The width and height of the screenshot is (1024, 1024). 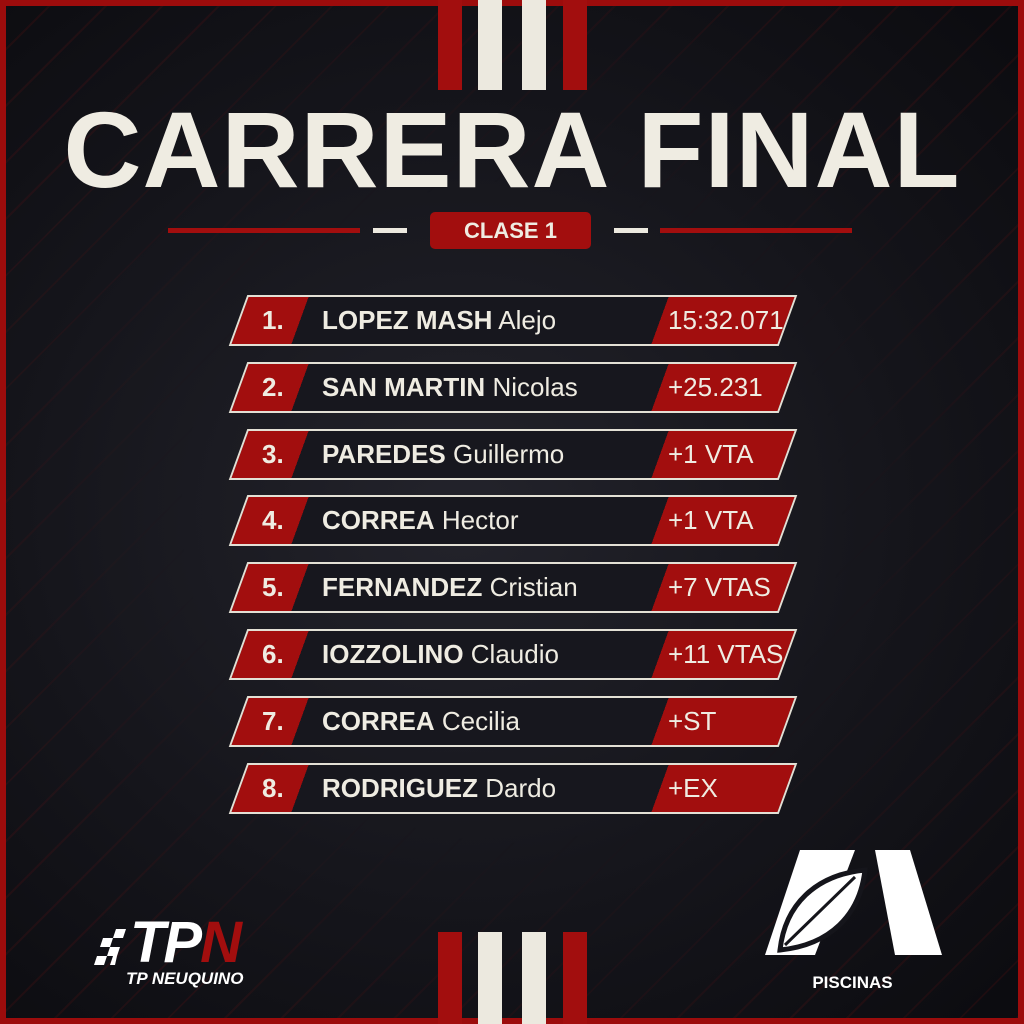 I want to click on class-badge: CLASE 1, so click(x=510, y=230).